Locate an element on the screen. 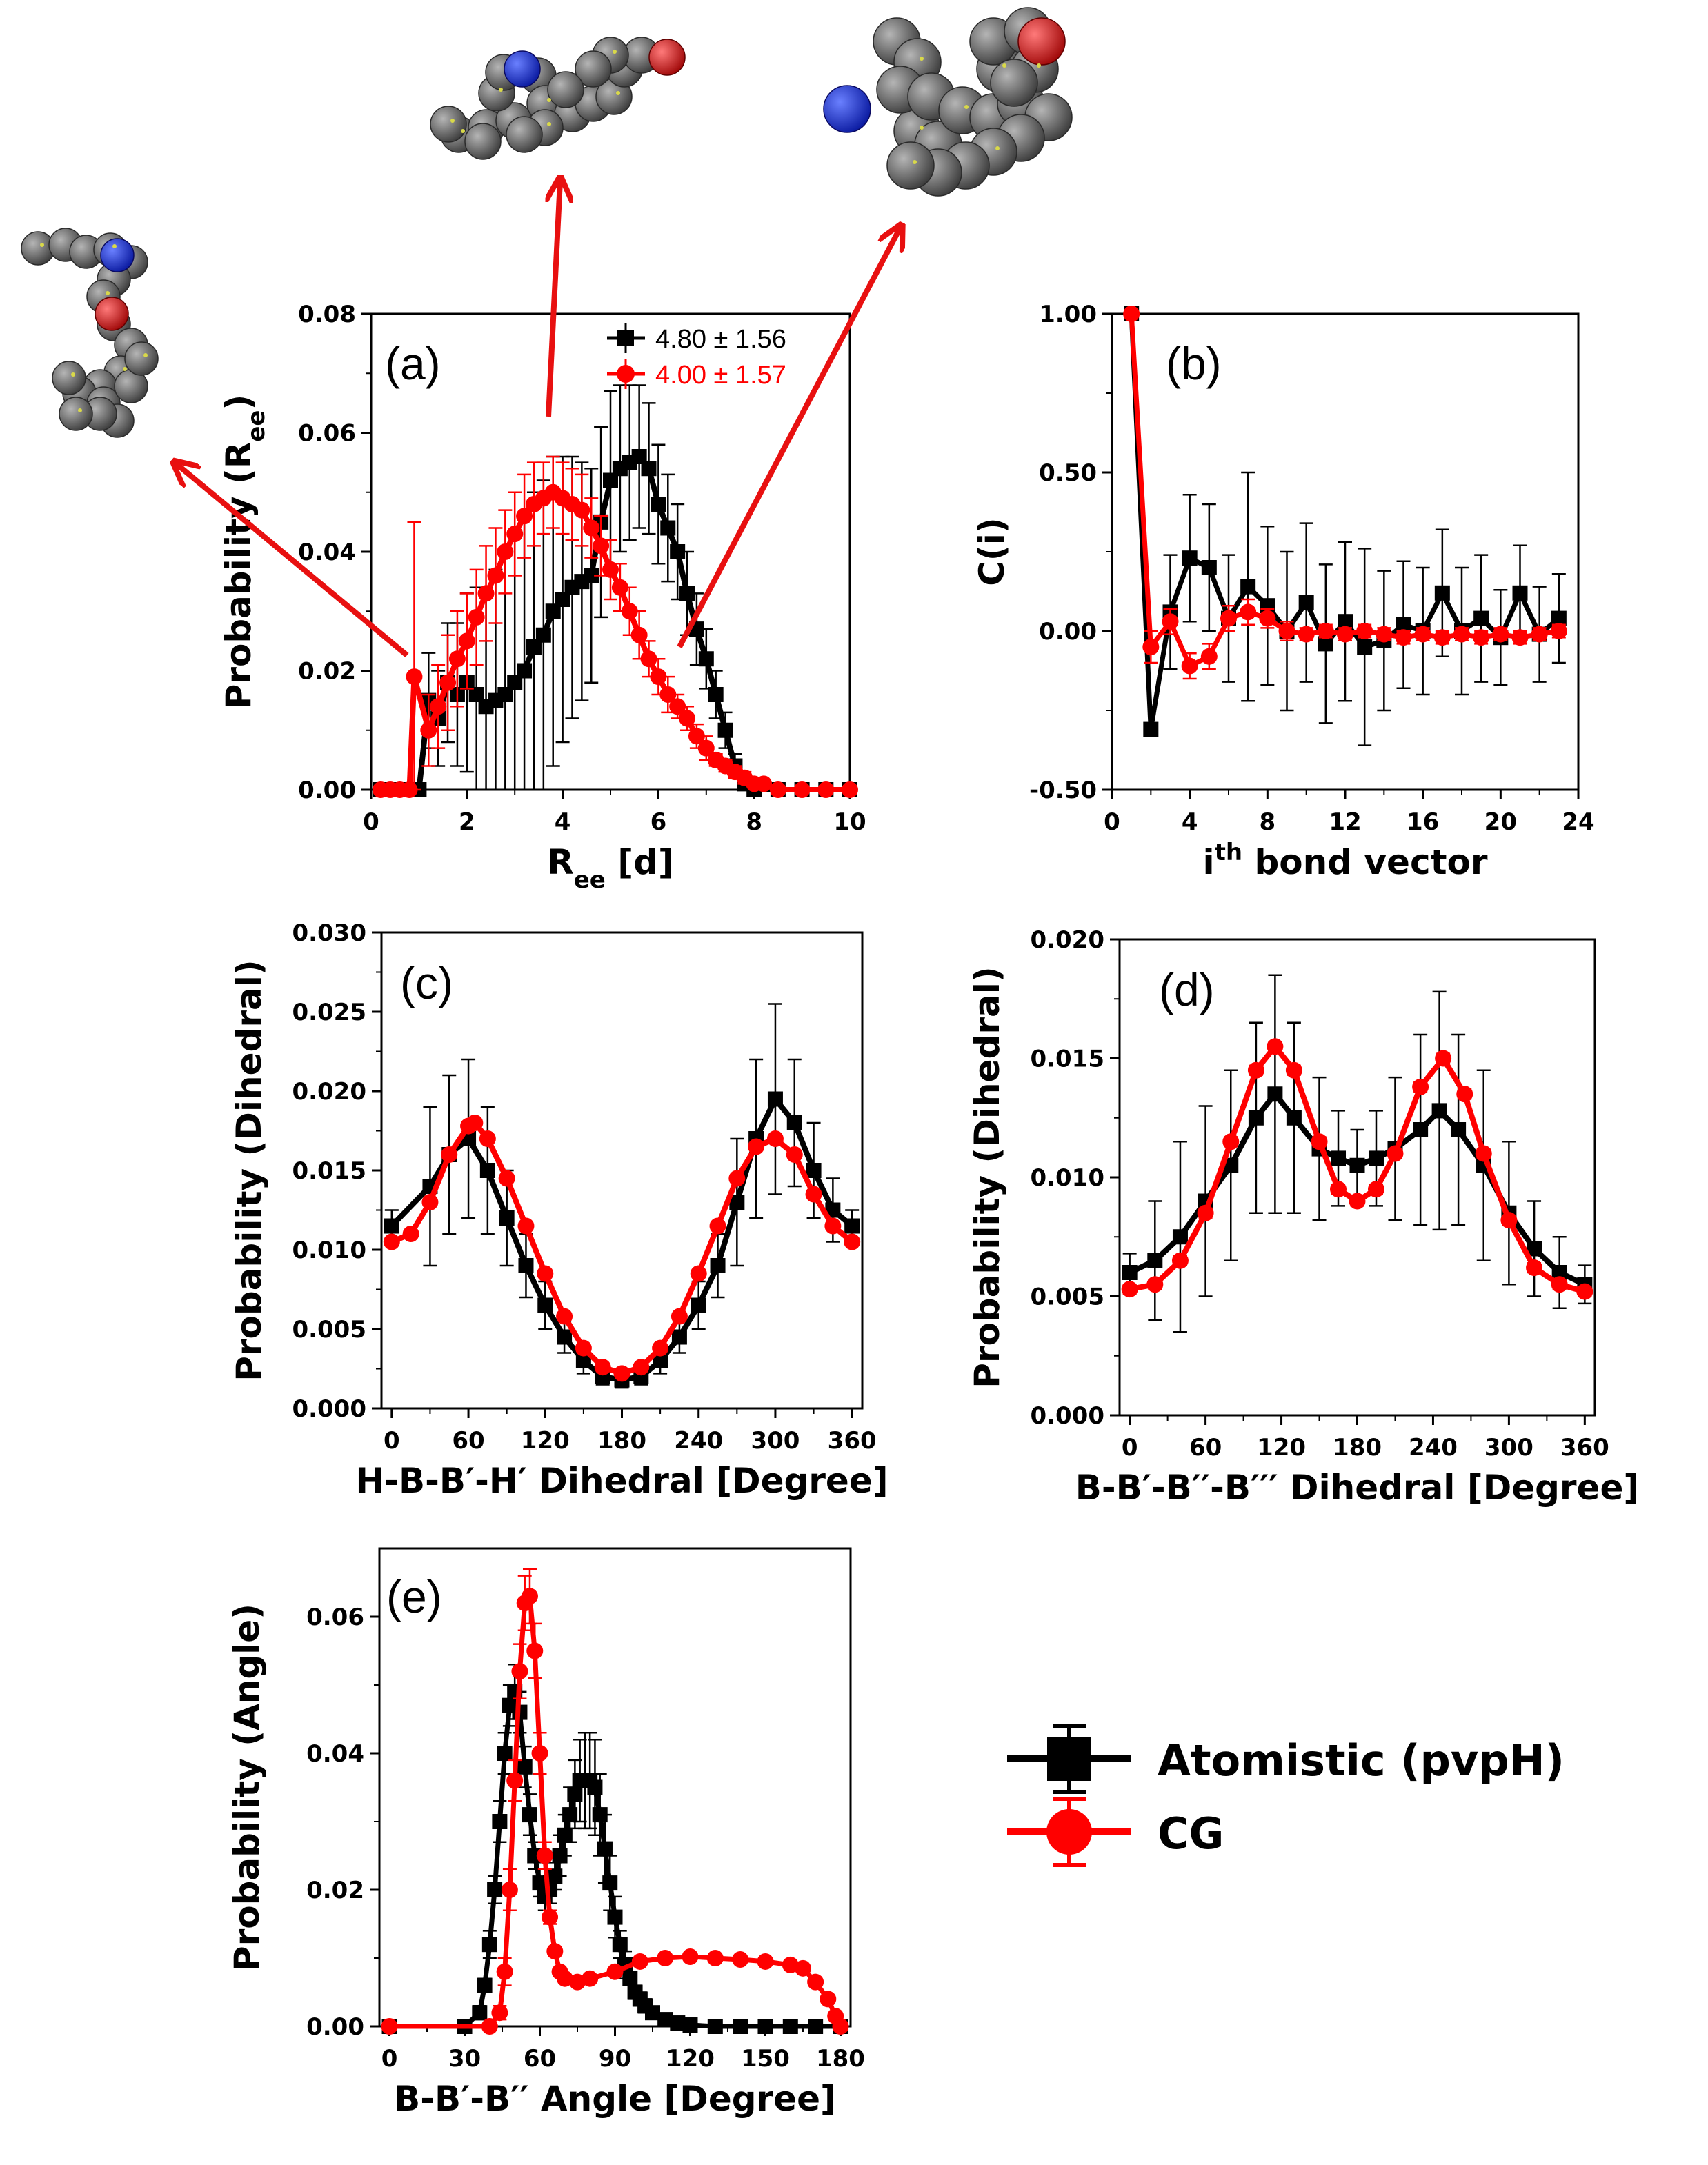  x-tick-label: 120 is located at coordinates (1281, 1447).